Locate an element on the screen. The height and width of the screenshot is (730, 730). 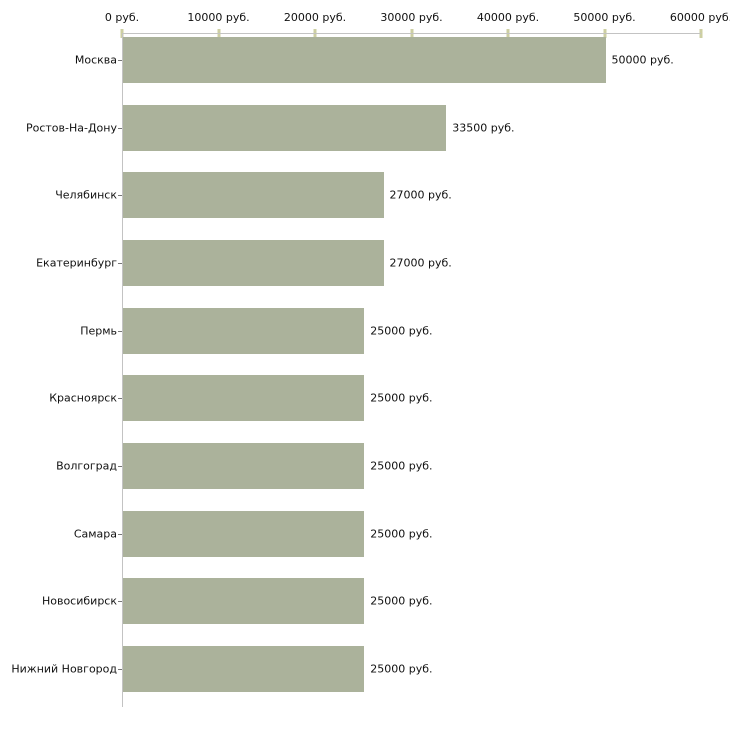
category-label: Екатеринбург is located at coordinates (76, 263).